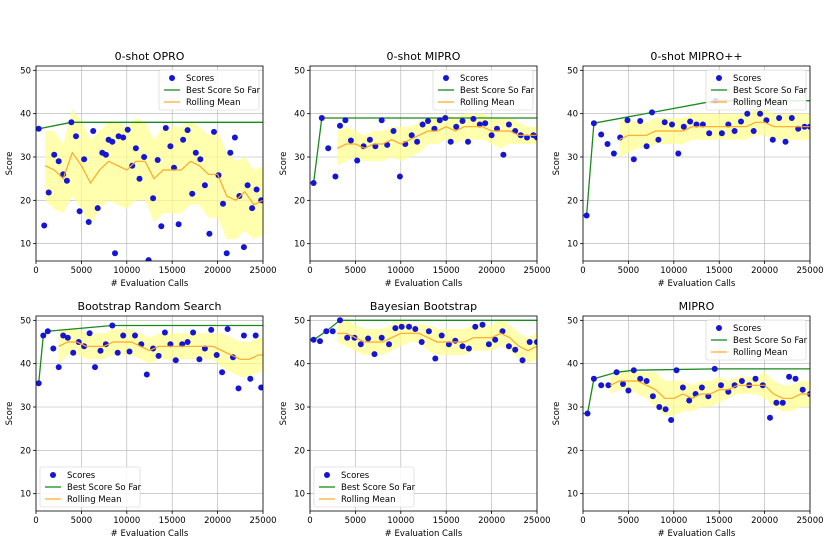  Describe the element at coordinates (770, 341) in the screenshot. I see `legend-best-label: Best Score So Far` at that location.